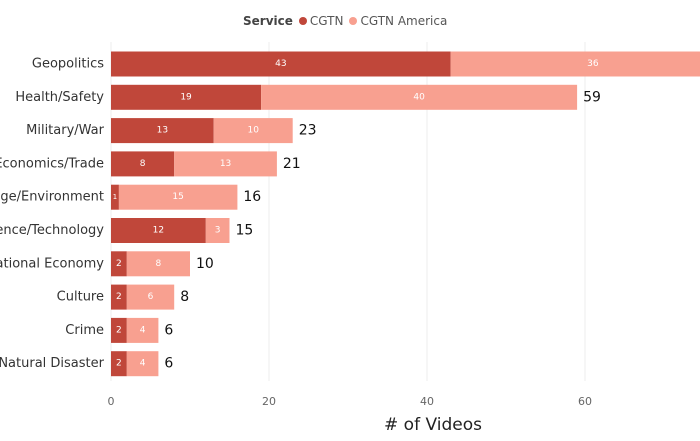 The height and width of the screenshot is (441, 700). I want to click on x-tick-label-0: 0, so click(111, 401).